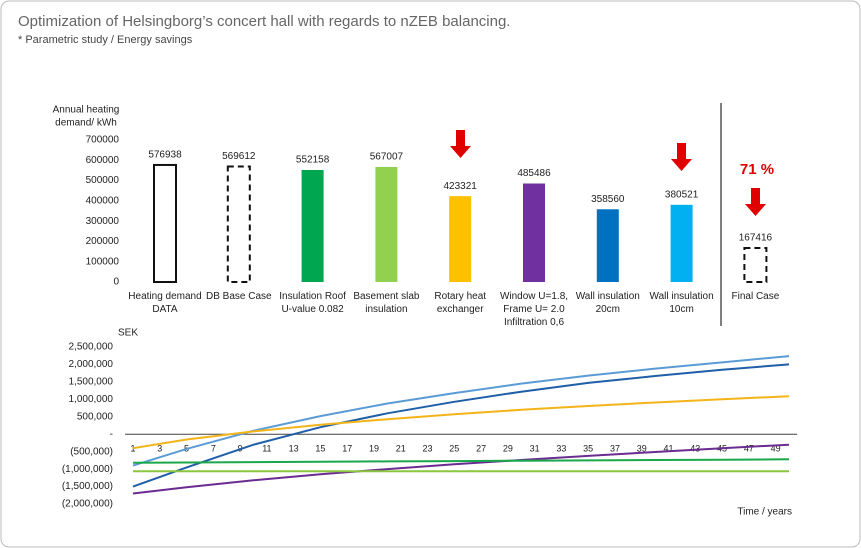 This screenshot has height=548, width=861. Describe the element at coordinates (312, 309) in the screenshot. I see `x-tick-label-line: U-value 0.082` at that location.